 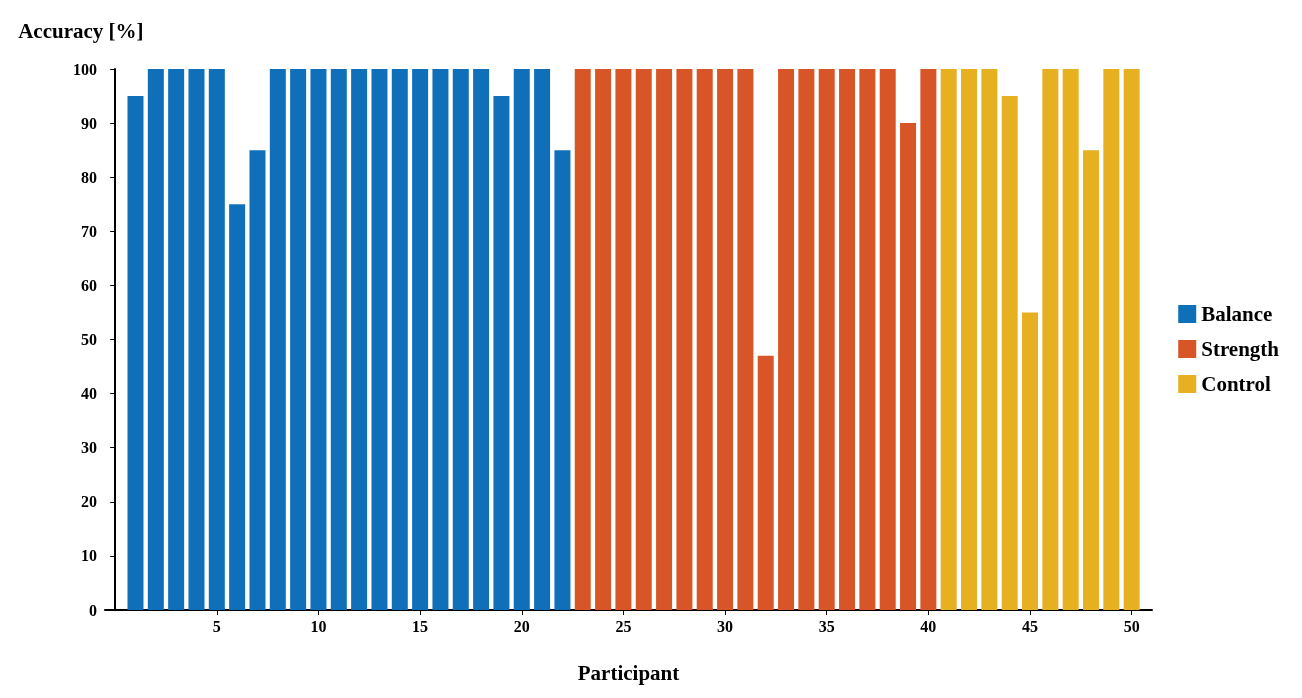 I want to click on y-tick-label: 70, so click(x=89, y=231).